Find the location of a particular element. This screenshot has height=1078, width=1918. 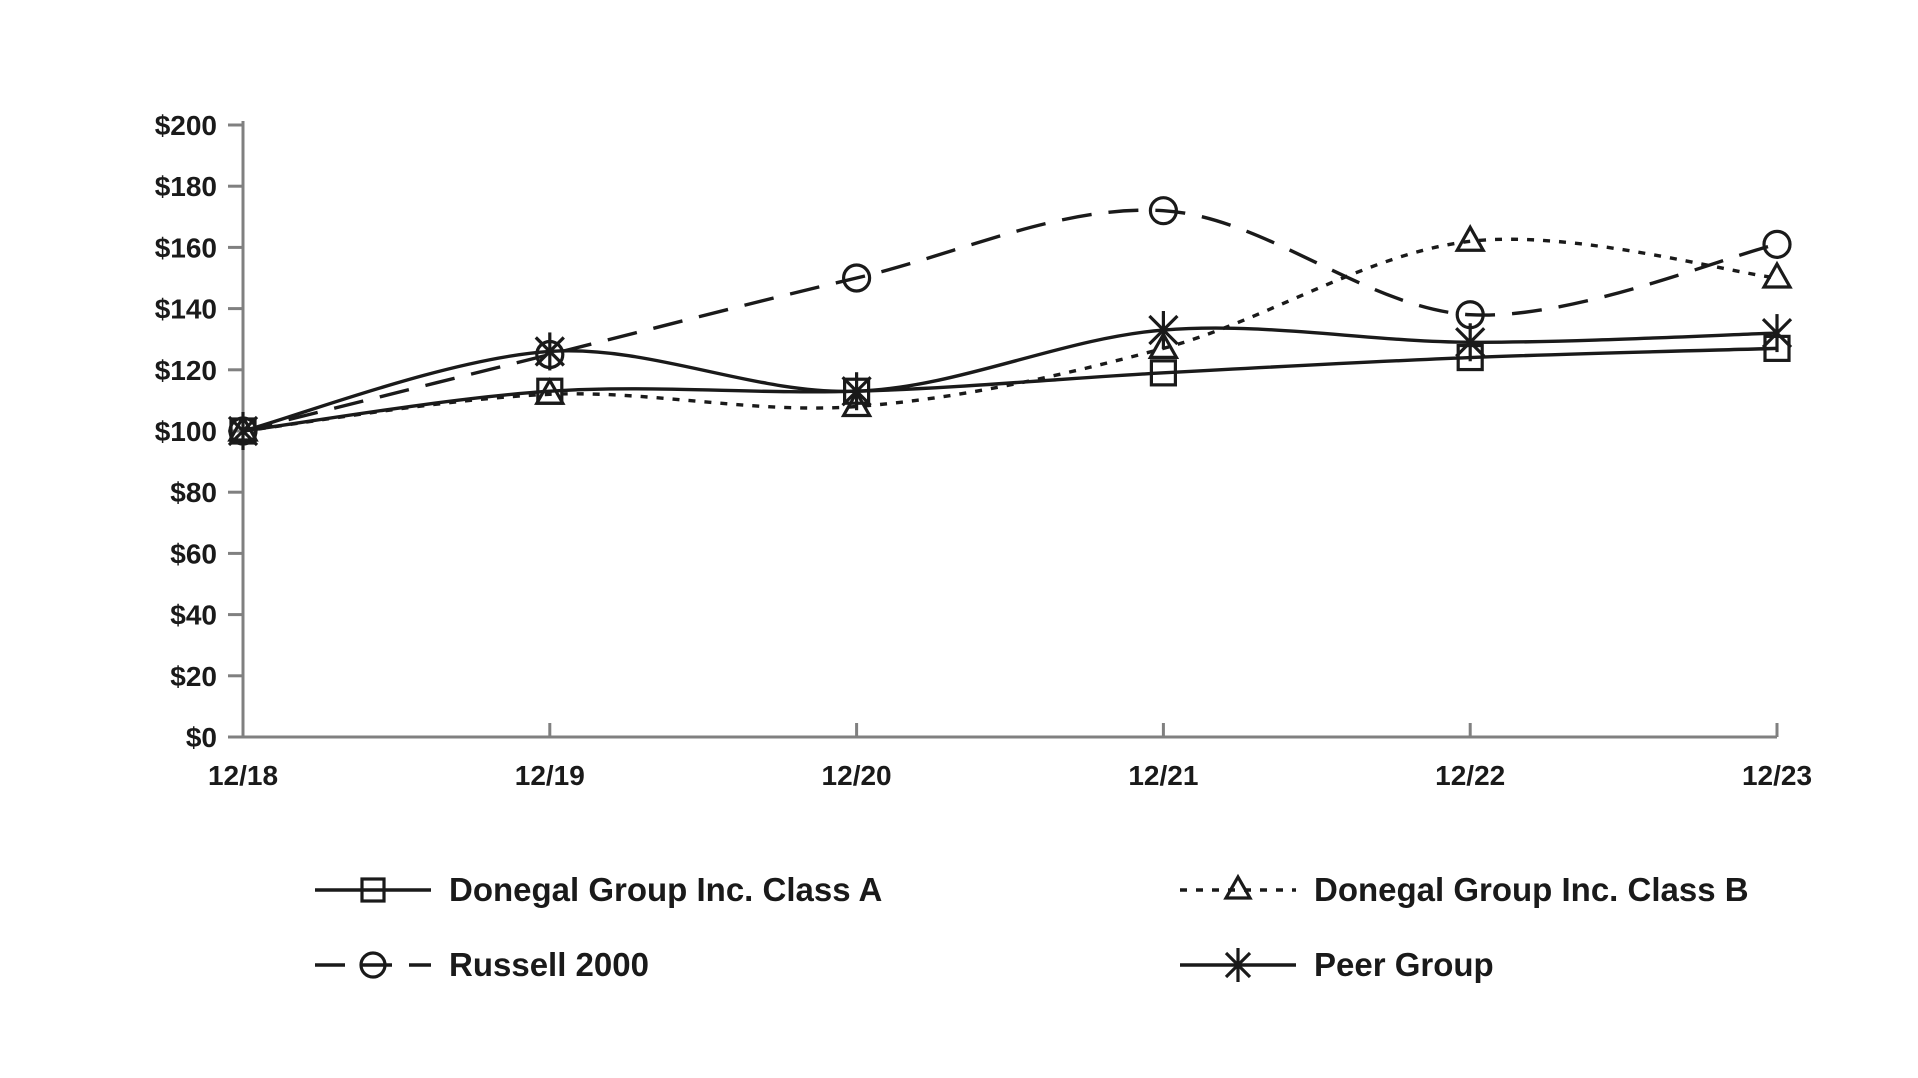

y-axis-tick-label: $100 is located at coordinates (186, 431).